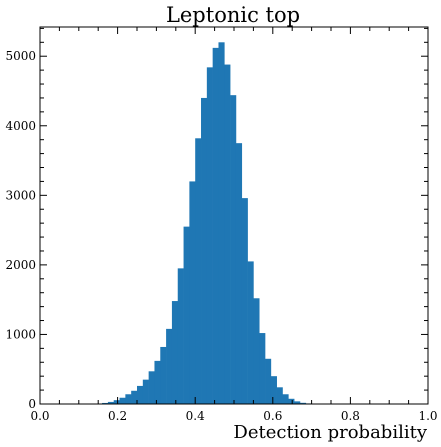 The height and width of the screenshot is (447, 441). I want to click on x-tick-labels: 0.0 0.2 0.4 0.6 0.8 1.0, so click(233, 416).